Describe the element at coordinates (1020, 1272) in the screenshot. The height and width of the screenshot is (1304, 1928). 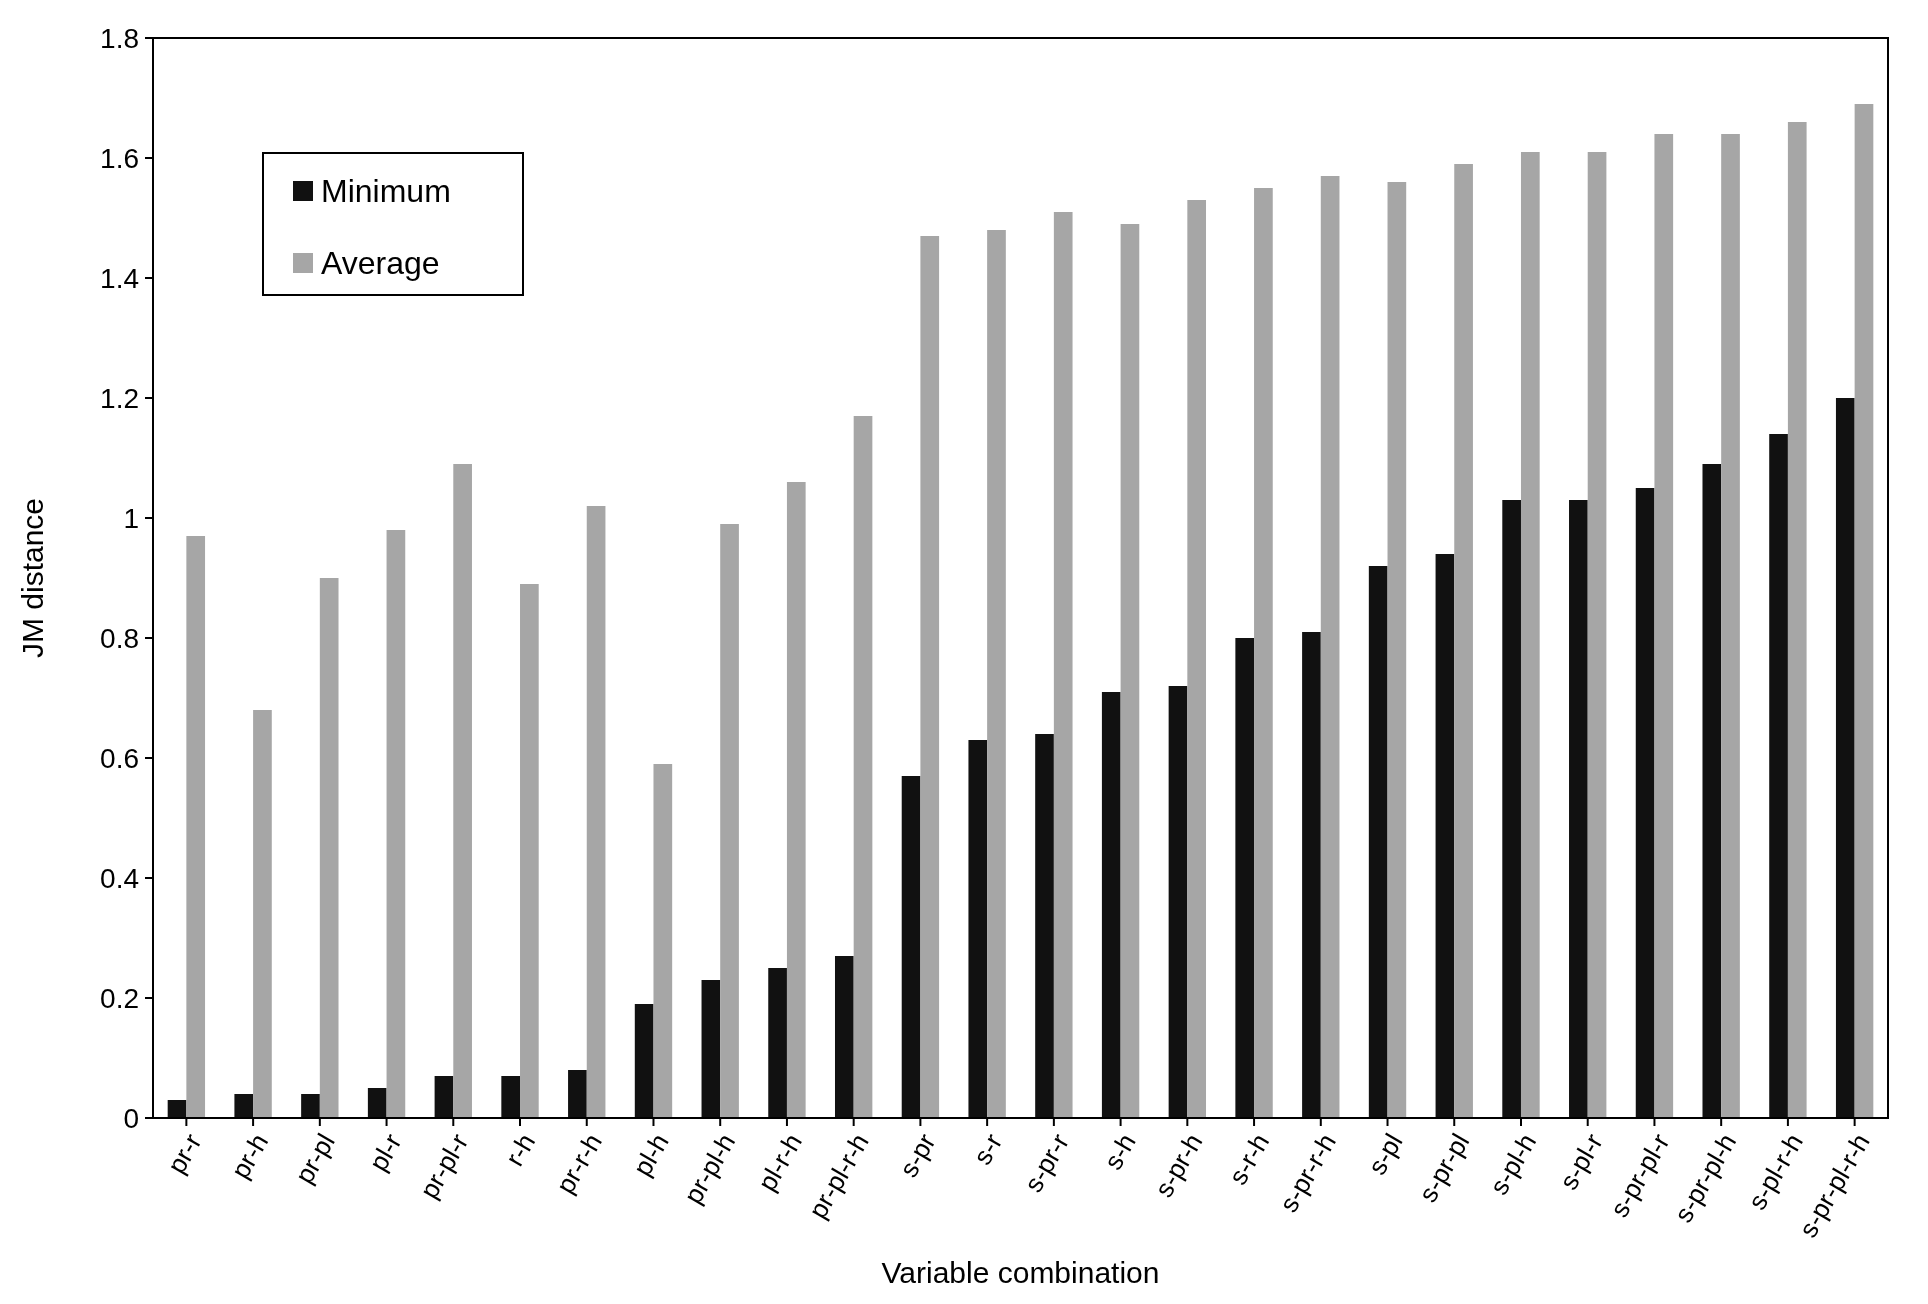
I see `x-axis-title: Variable combination` at that location.